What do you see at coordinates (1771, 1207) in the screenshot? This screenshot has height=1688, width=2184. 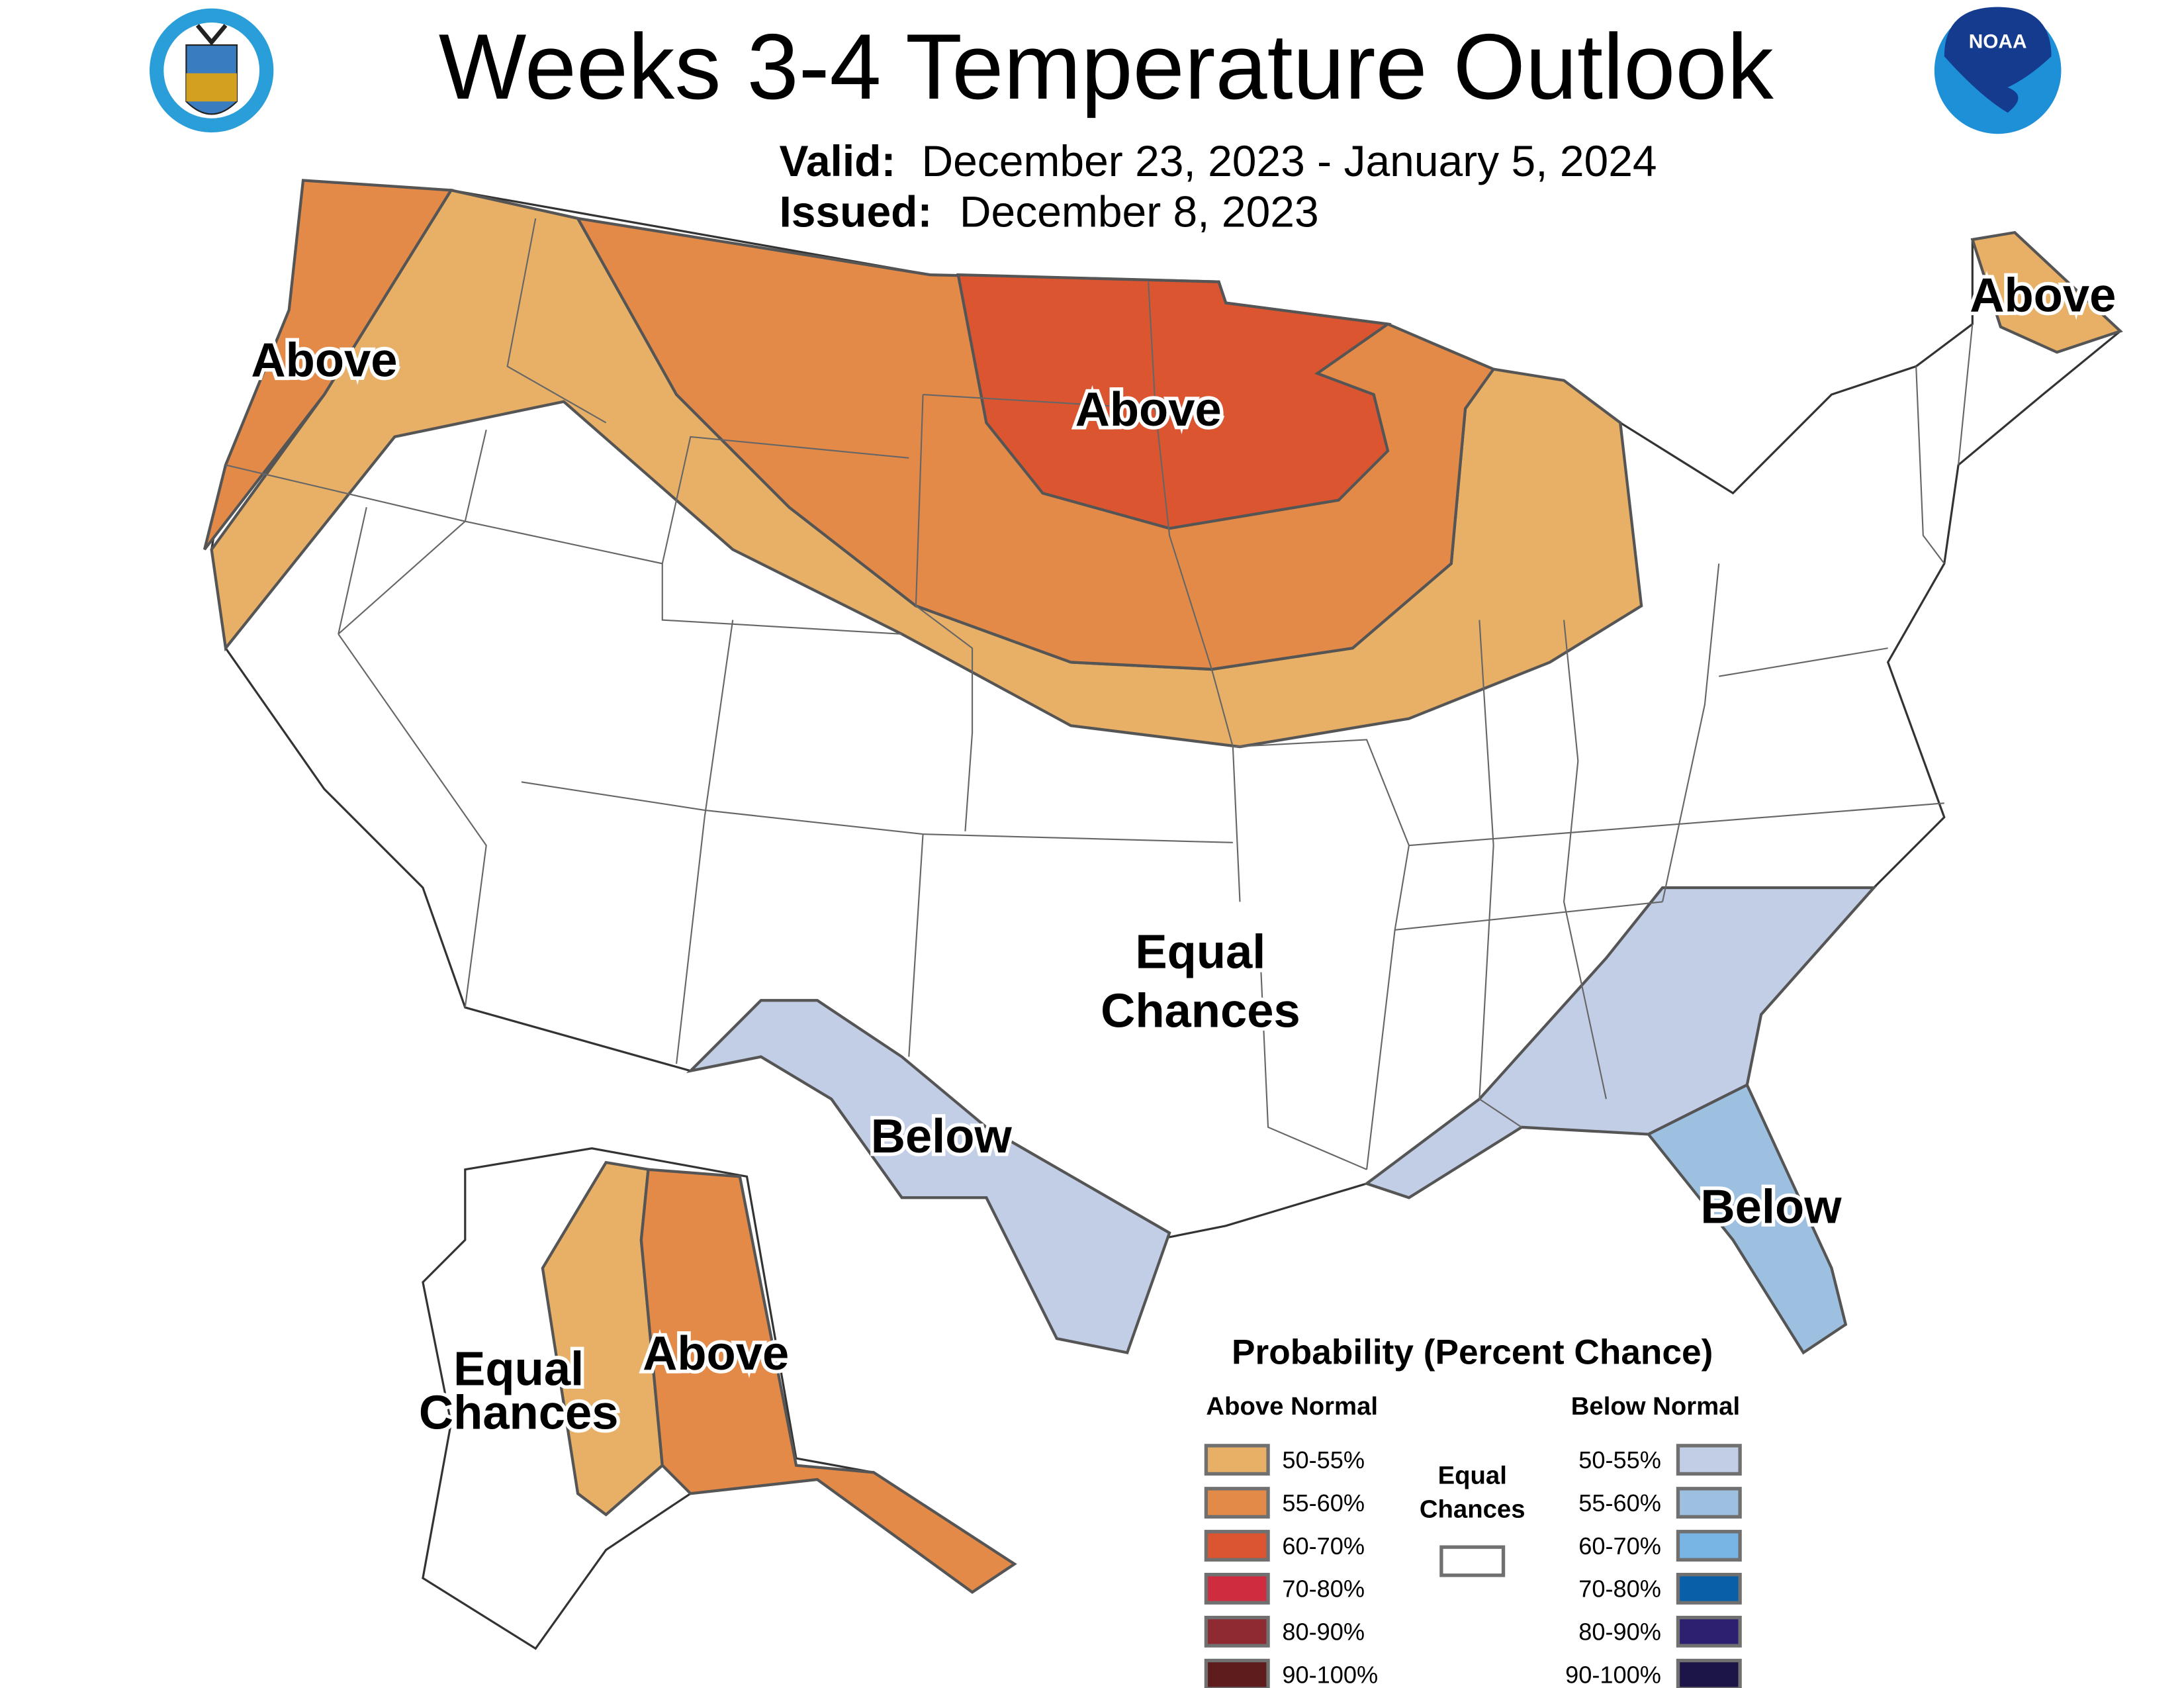 I see `label-florida-below: Below` at bounding box center [1771, 1207].